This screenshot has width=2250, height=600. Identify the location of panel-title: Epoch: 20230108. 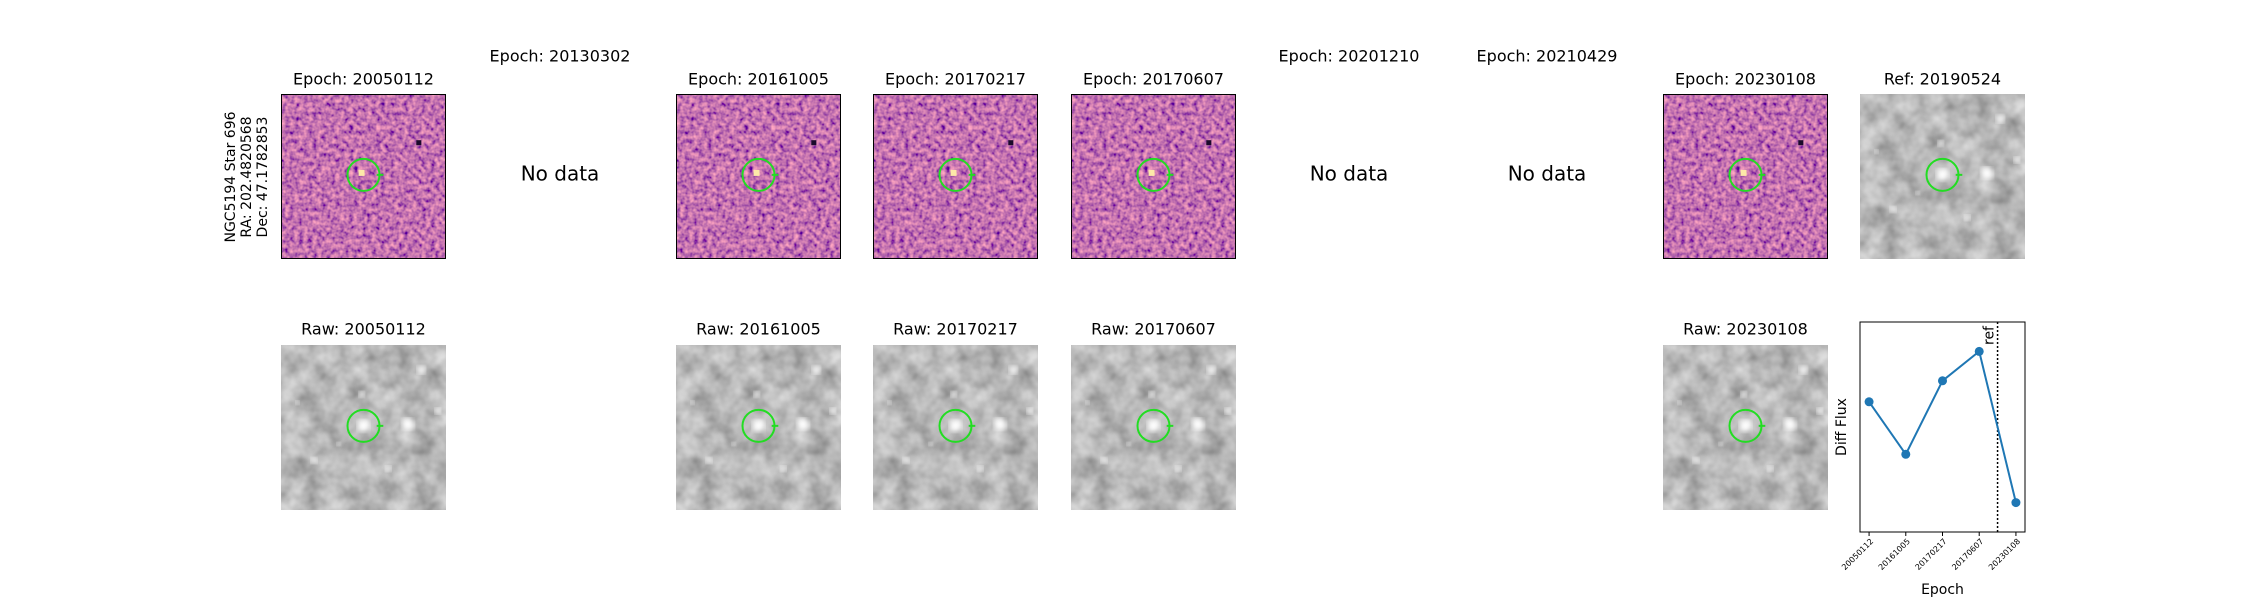
(1745, 79).